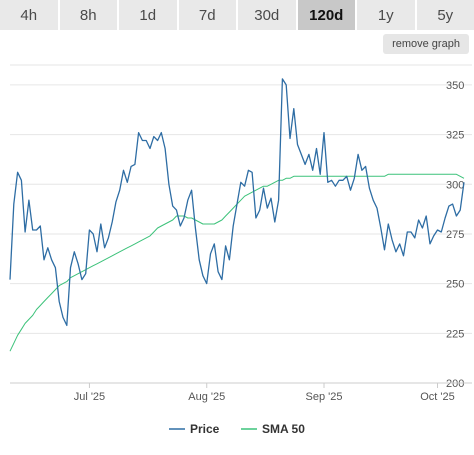 Image resolution: width=474 pixels, height=455 pixels. I want to click on timeframe-tabs: 4h 8h 1d 7d 30d 120d 1y 5y, so click(237, 15).